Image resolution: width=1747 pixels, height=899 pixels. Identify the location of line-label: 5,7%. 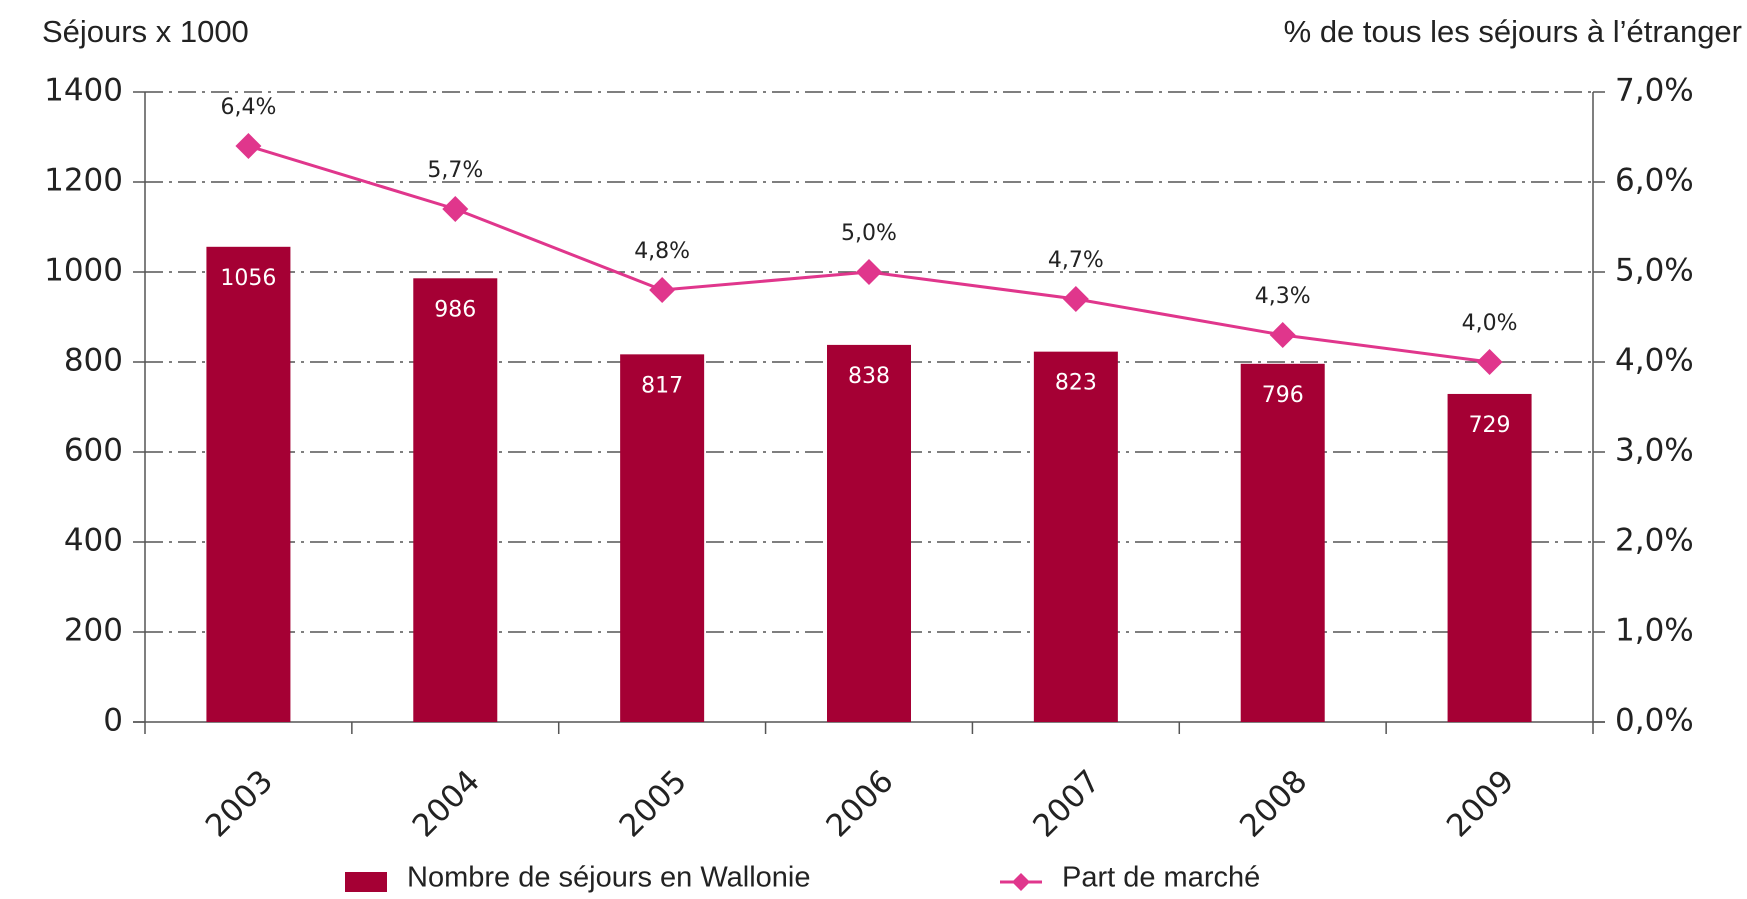
(455, 170).